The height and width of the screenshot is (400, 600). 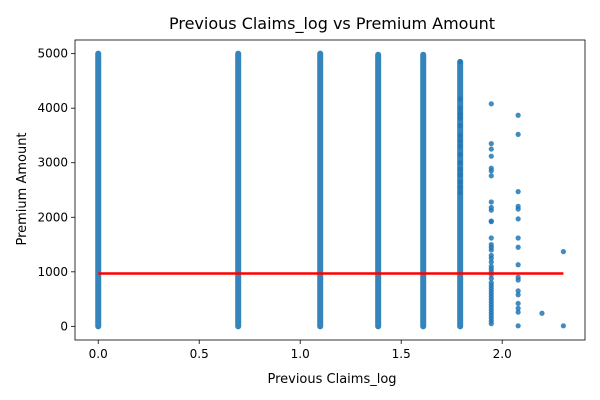 What do you see at coordinates (502, 354) in the screenshot?
I see `x-tick-label: 2.0` at bounding box center [502, 354].